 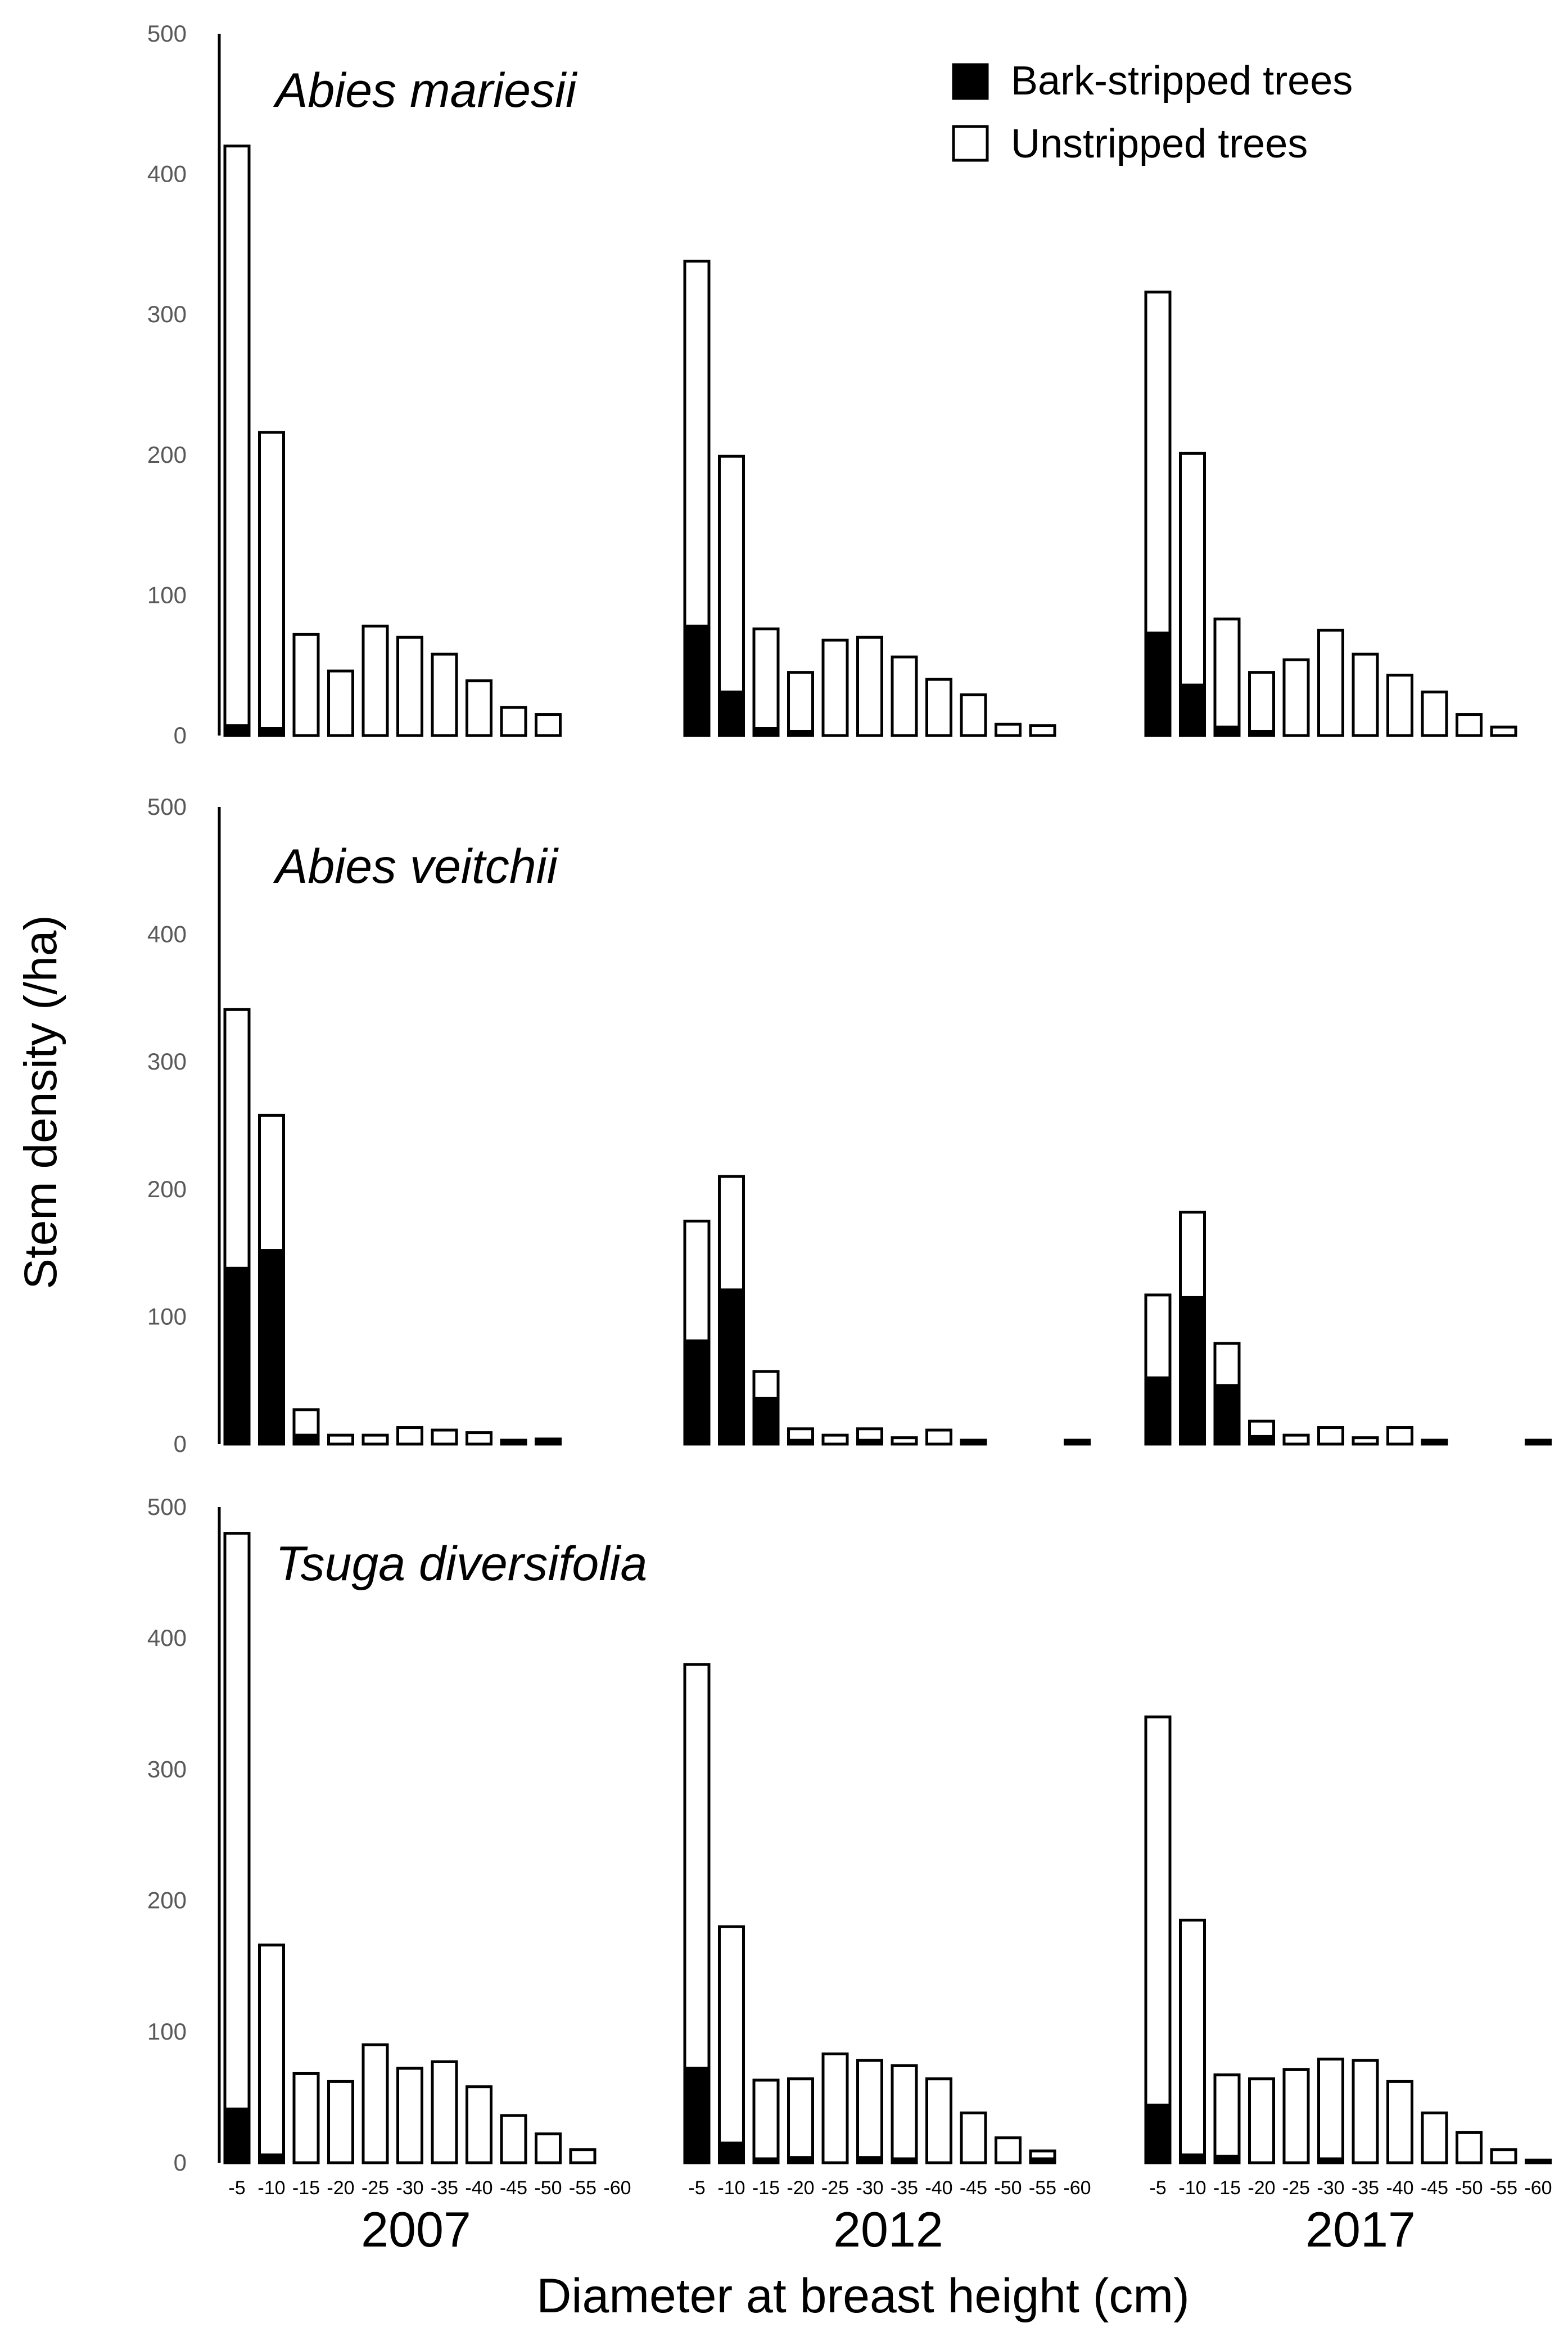 What do you see at coordinates (697, 2115) in the screenshot?
I see `bar-stripped-tsuga-diversifolia-2012--5` at bounding box center [697, 2115].